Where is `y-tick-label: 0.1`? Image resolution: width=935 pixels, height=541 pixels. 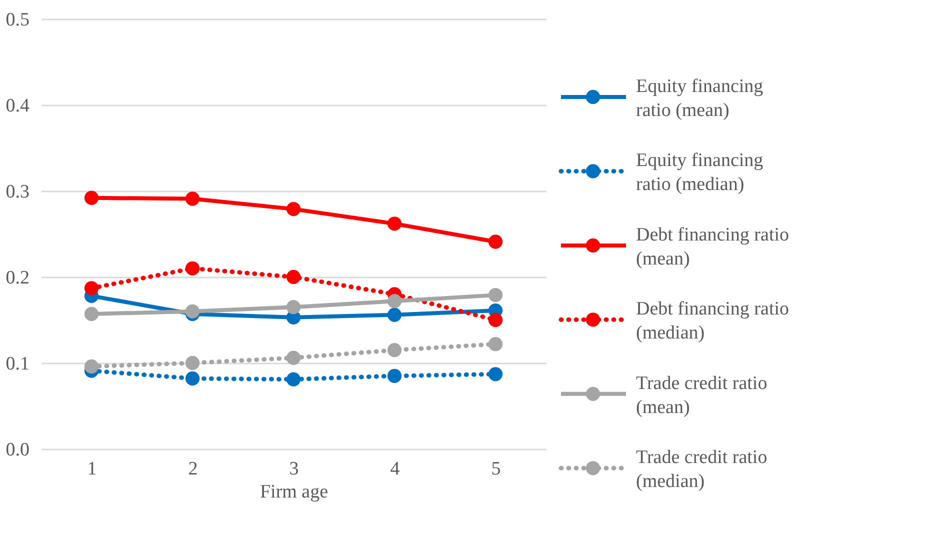
y-tick-label: 0.1 is located at coordinates (18, 364).